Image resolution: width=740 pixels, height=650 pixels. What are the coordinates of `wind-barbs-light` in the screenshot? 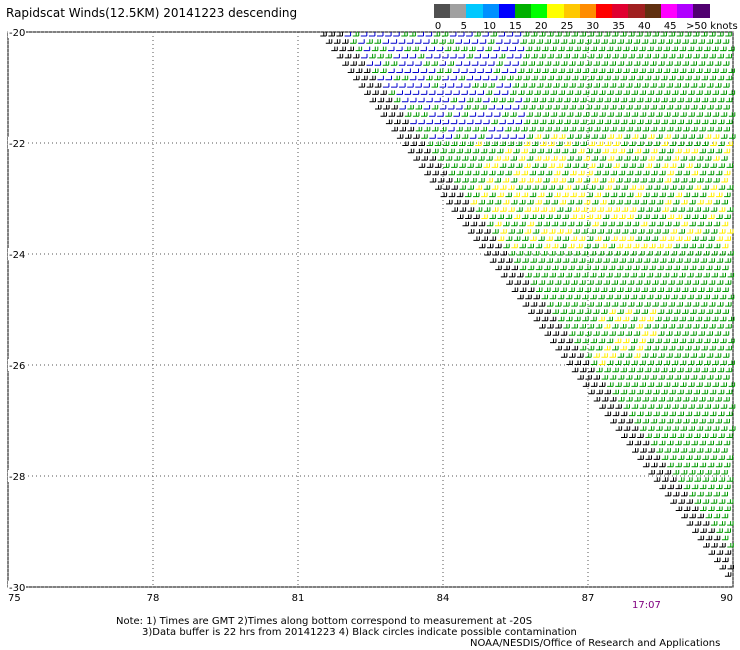 It's located at (434, 85).